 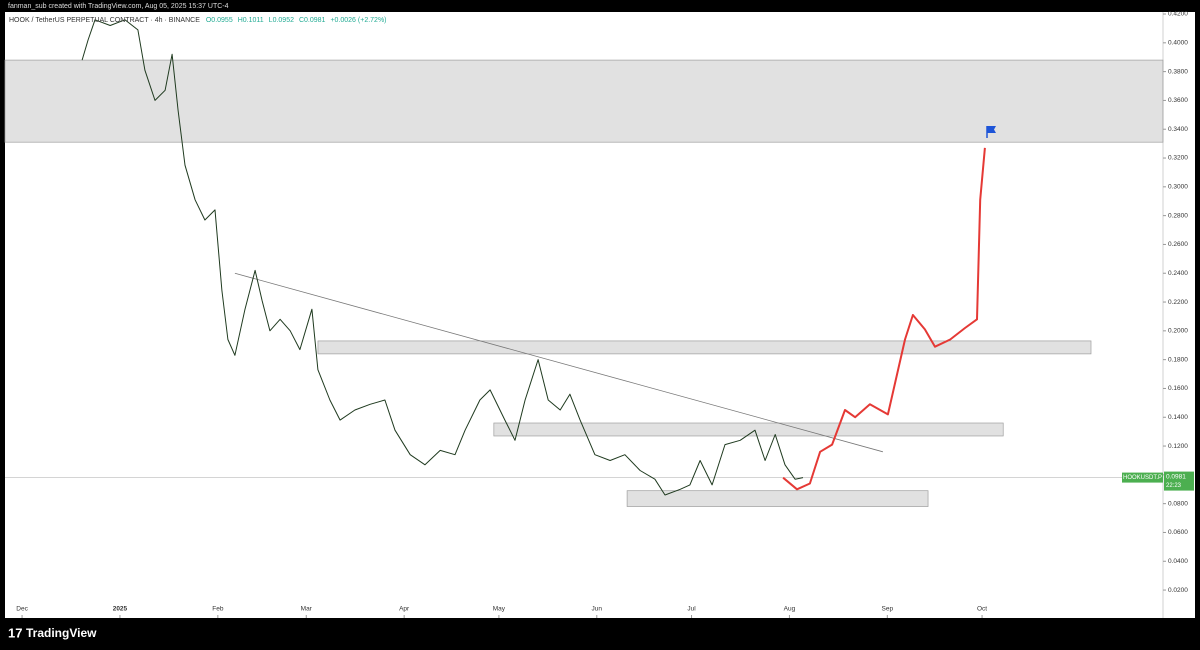 What do you see at coordinates (120, 609) in the screenshot?
I see `x-tick-label: 2025` at bounding box center [120, 609].